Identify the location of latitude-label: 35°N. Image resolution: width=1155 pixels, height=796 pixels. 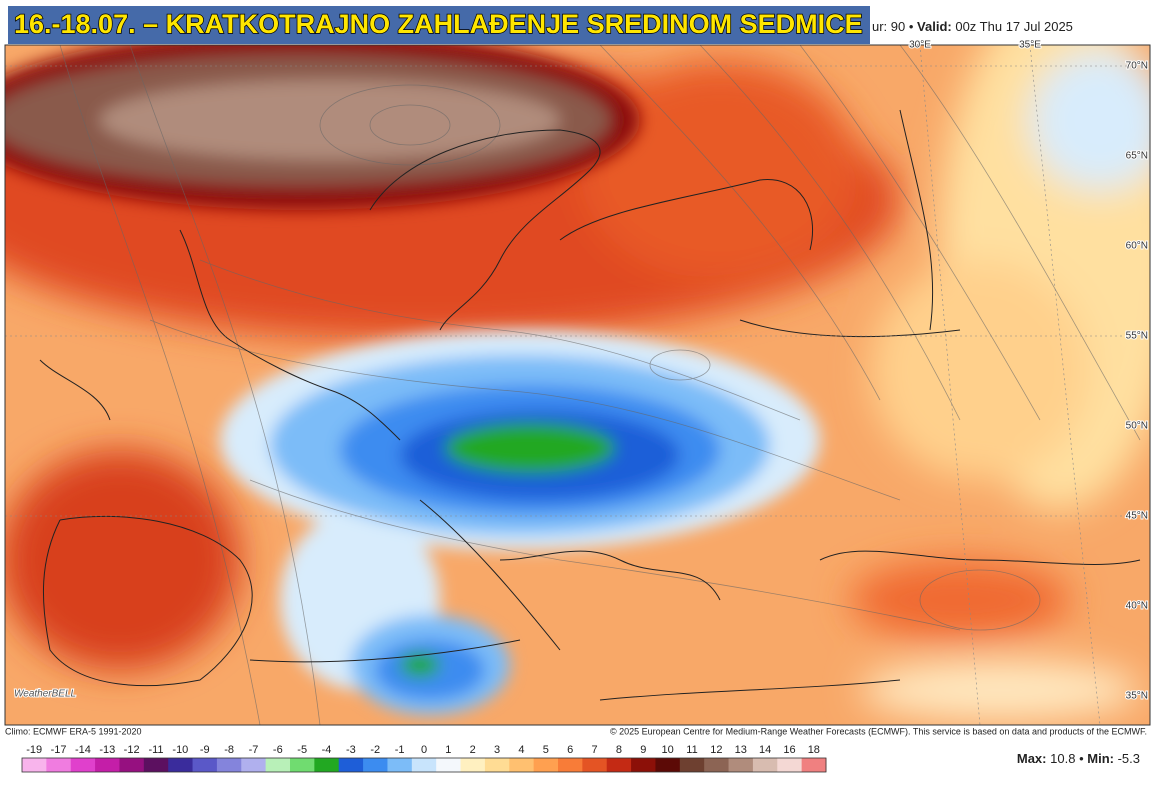
(1137, 696).